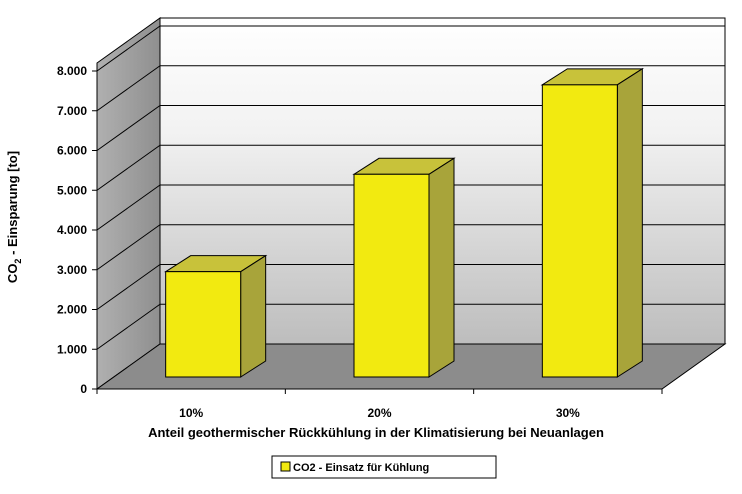 This screenshot has width=742, height=494. Describe the element at coordinates (72, 270) in the screenshot. I see `y-tick-label: 3.000` at that location.